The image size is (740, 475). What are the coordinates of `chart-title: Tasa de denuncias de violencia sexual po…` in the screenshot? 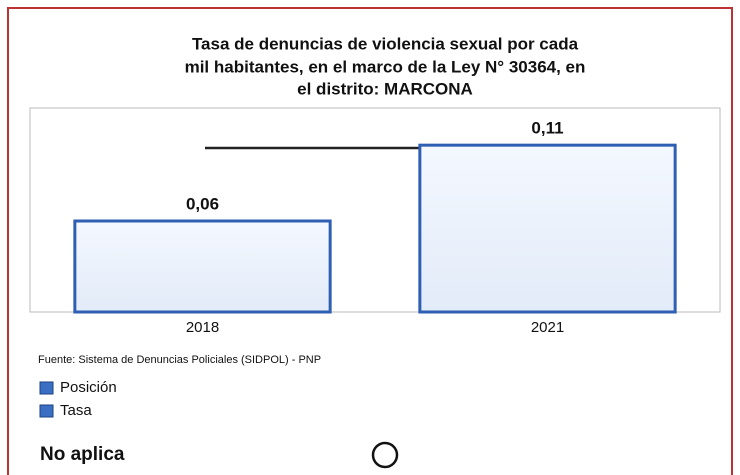 It's located at (385, 43).